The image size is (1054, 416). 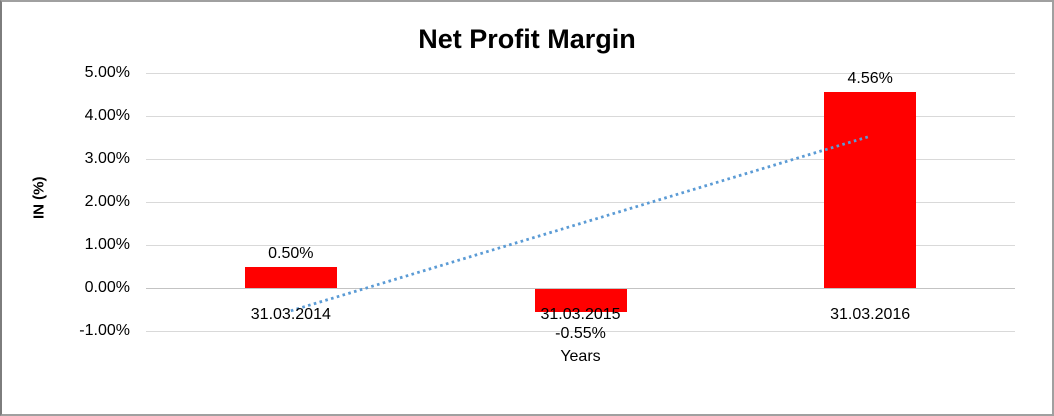 What do you see at coordinates (107, 158) in the screenshot?
I see `y-tick-label: 3.00%` at bounding box center [107, 158].